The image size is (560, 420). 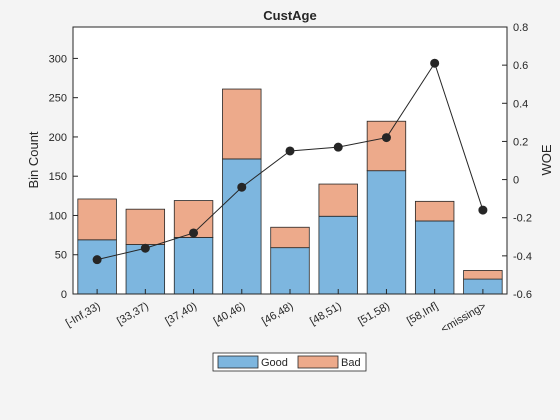 I want to click on left-y-axis: 0 50 100 150 200 250 300, so click(x=63, y=177).